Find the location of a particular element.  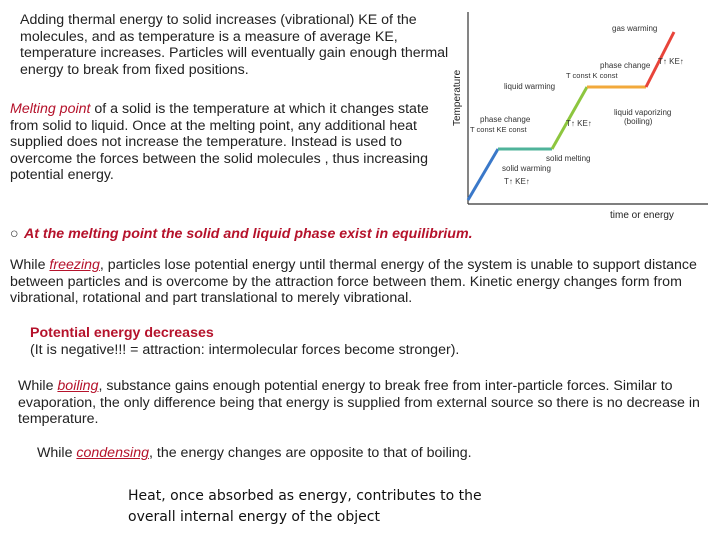

melting-point-term: Melting point is located at coordinates (50, 109).